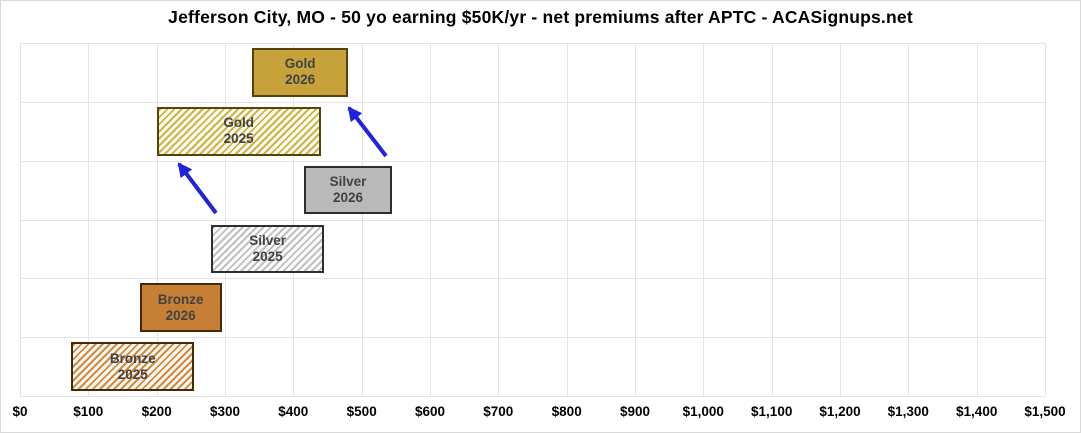  I want to click on x-tick-label: $500, so click(361, 411).